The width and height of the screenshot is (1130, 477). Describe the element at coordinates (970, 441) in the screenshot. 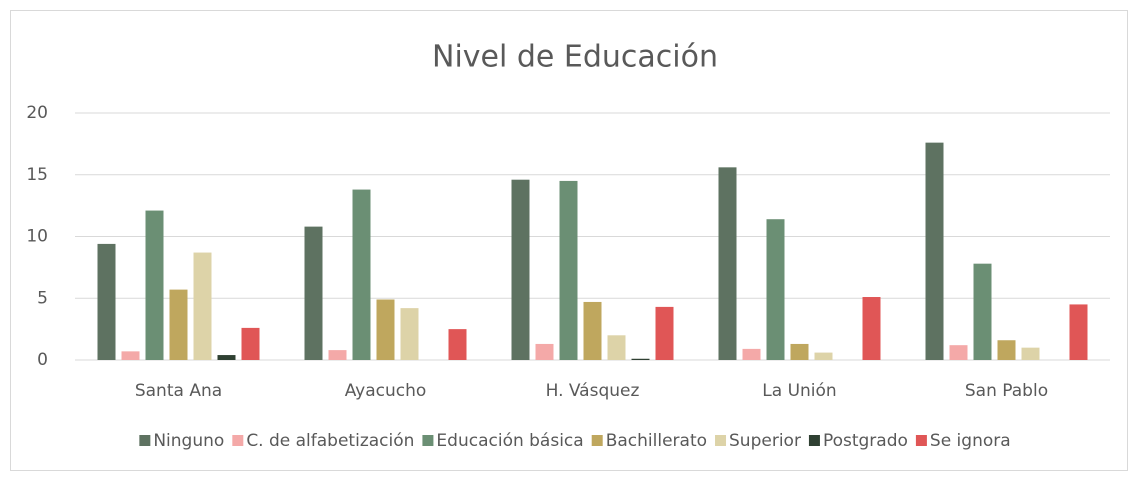

I see `legend-label: Se ignora` at that location.